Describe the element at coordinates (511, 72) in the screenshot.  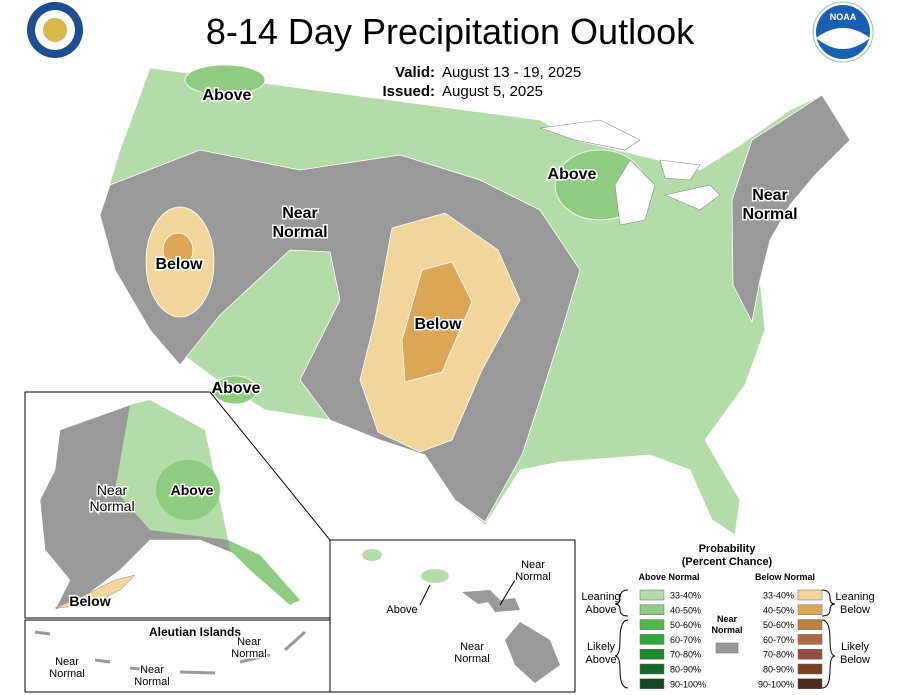
I see `valid-dates: August 13 - 19, 2025` at that location.